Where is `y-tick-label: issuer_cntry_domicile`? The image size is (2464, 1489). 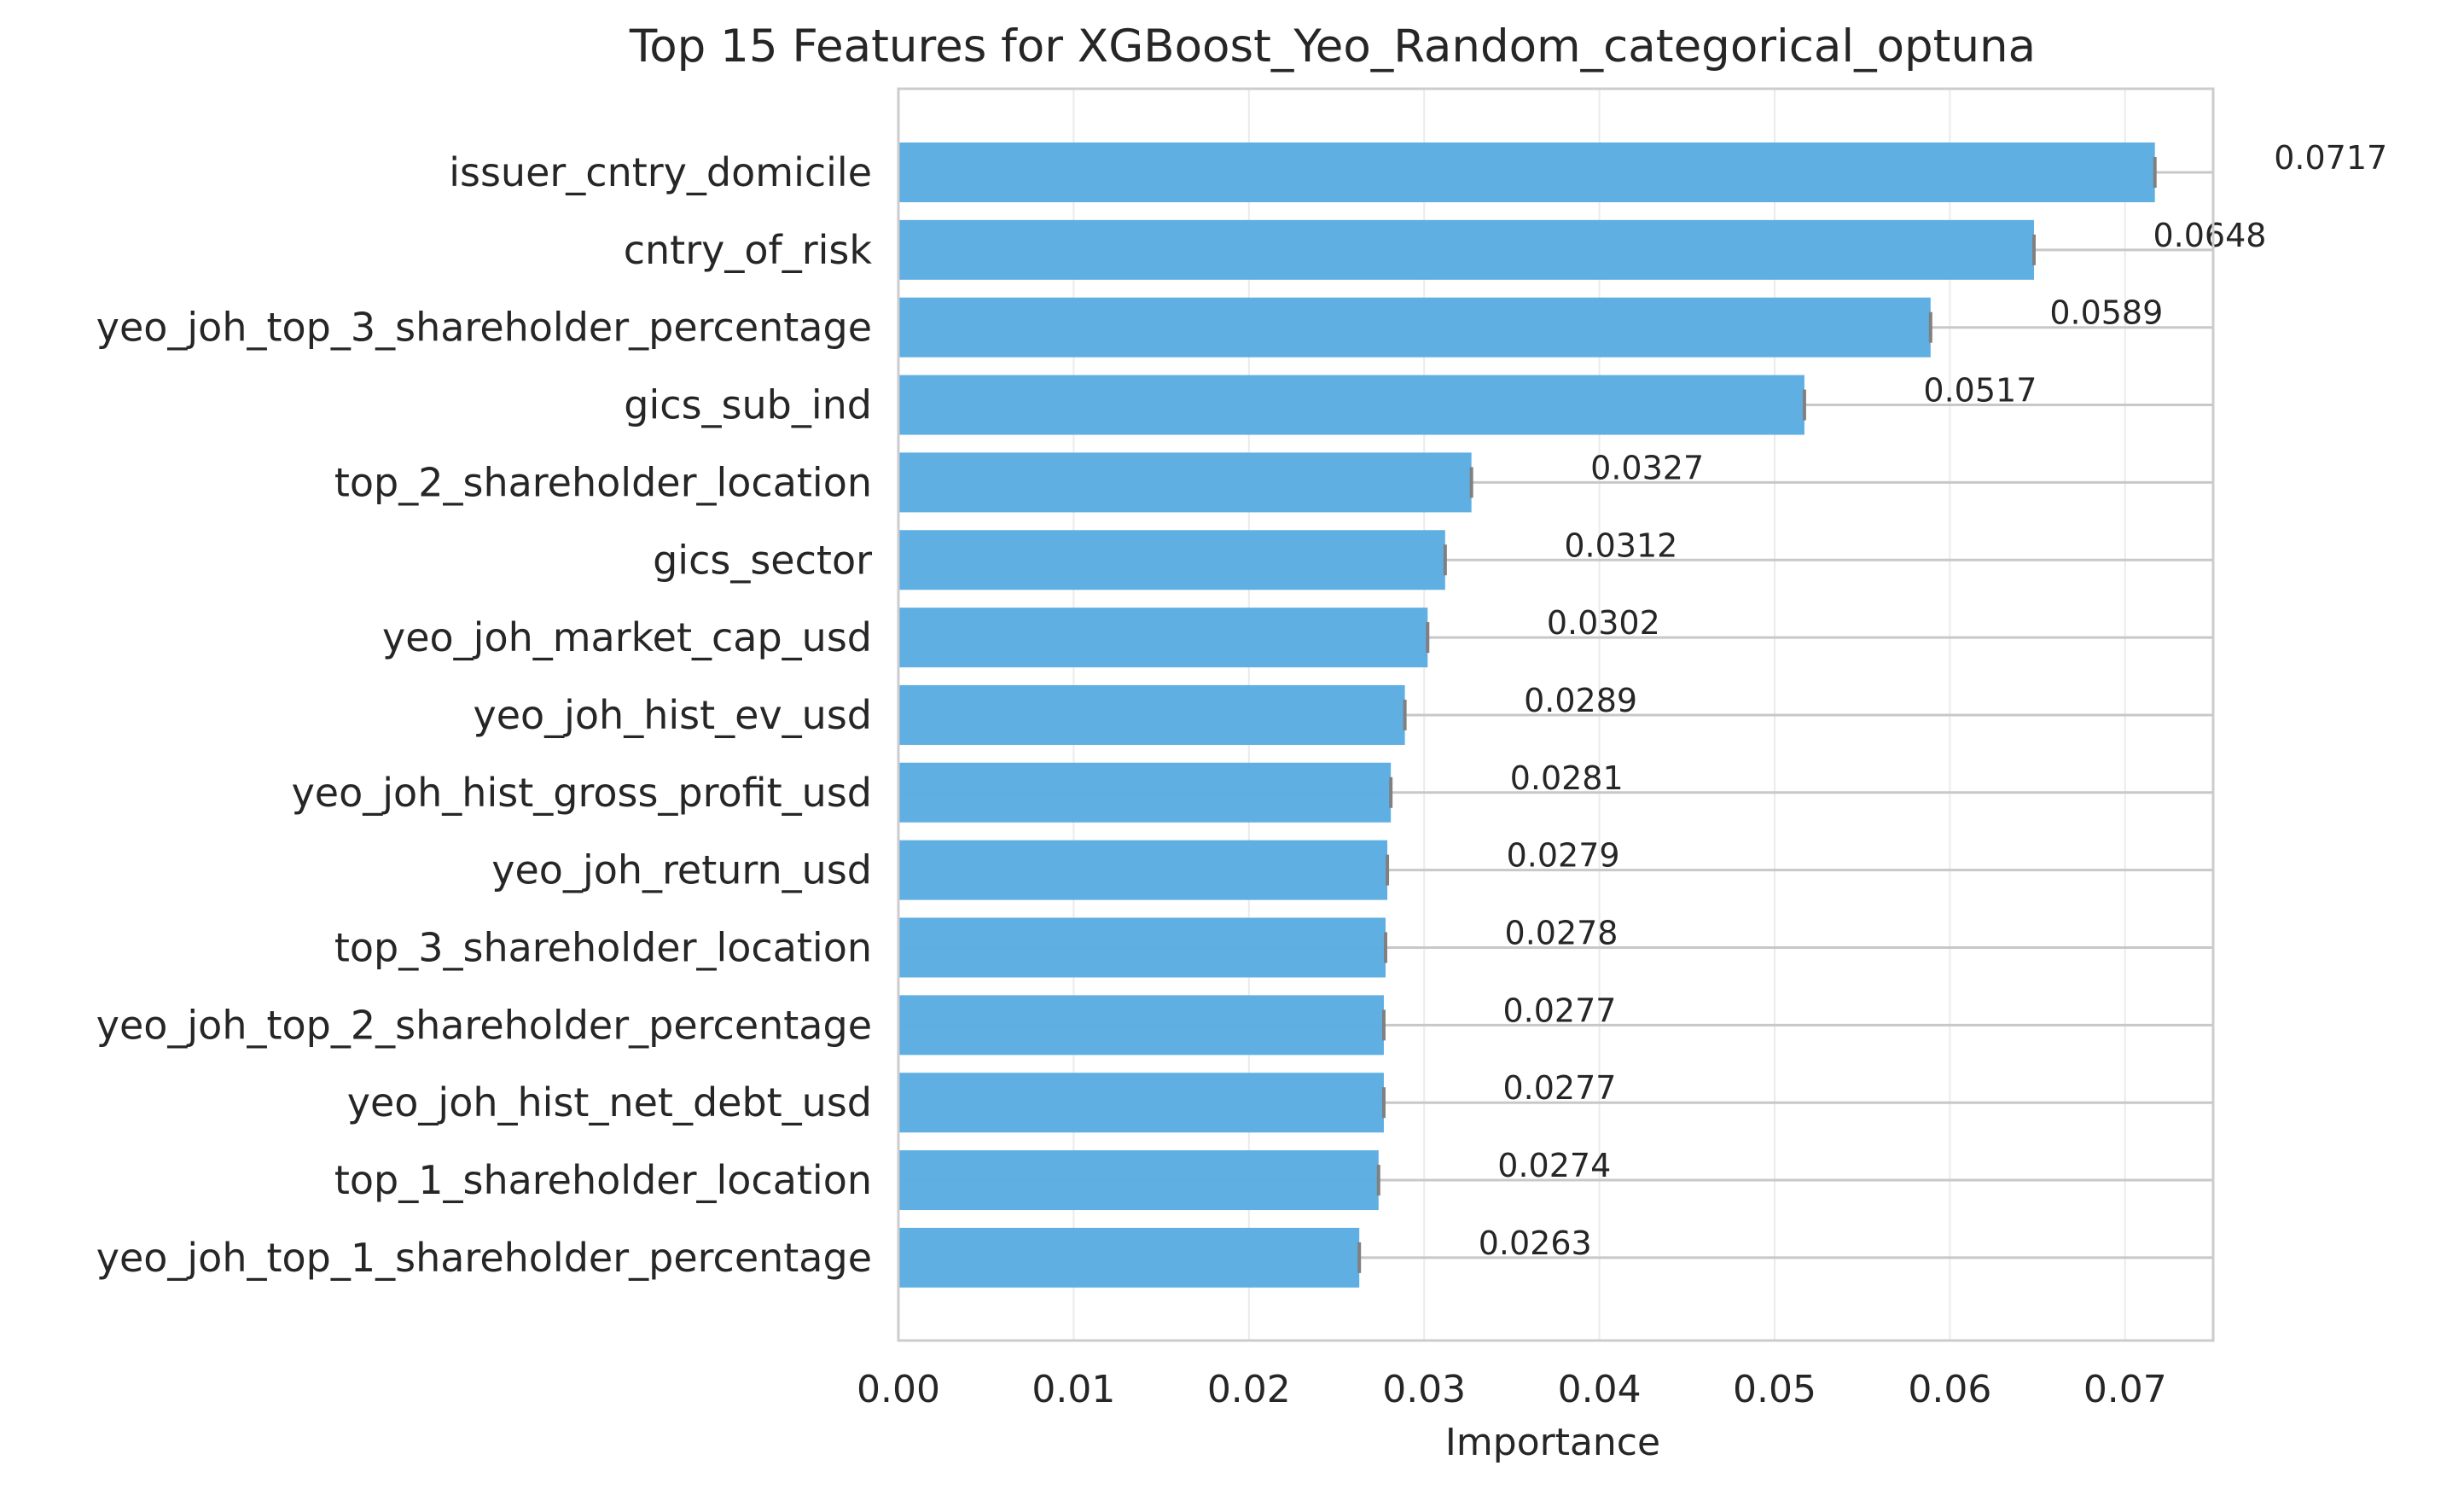 y-tick-label: issuer_cntry_domicile is located at coordinates (660, 172).